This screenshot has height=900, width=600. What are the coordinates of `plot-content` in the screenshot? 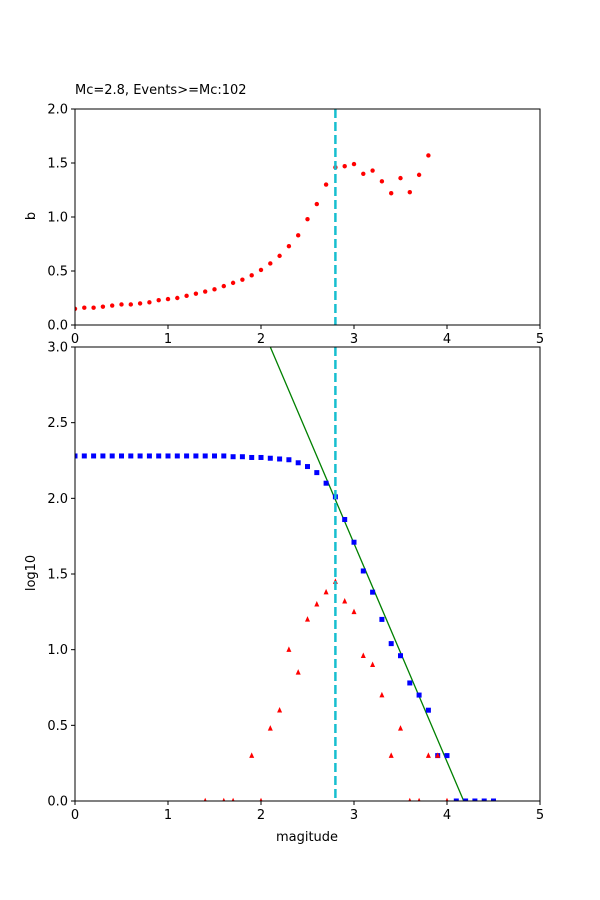 It's located at (253, 232).